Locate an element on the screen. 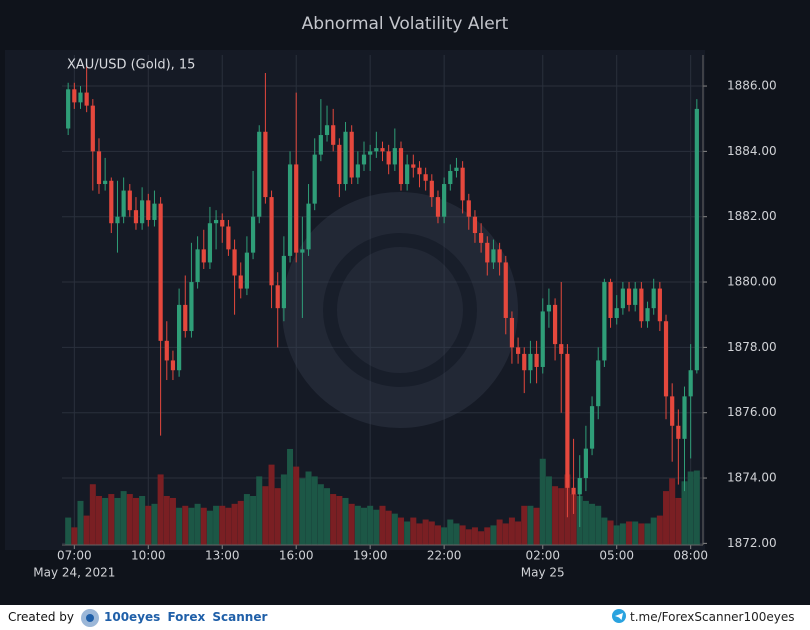  x-tick-label: 19:00 is located at coordinates (370, 556).